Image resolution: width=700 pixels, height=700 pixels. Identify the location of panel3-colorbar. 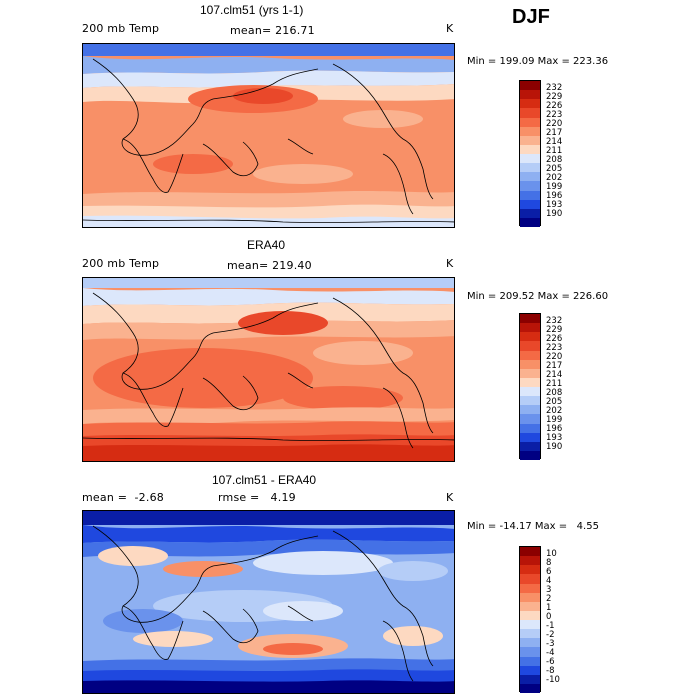
(530, 619).